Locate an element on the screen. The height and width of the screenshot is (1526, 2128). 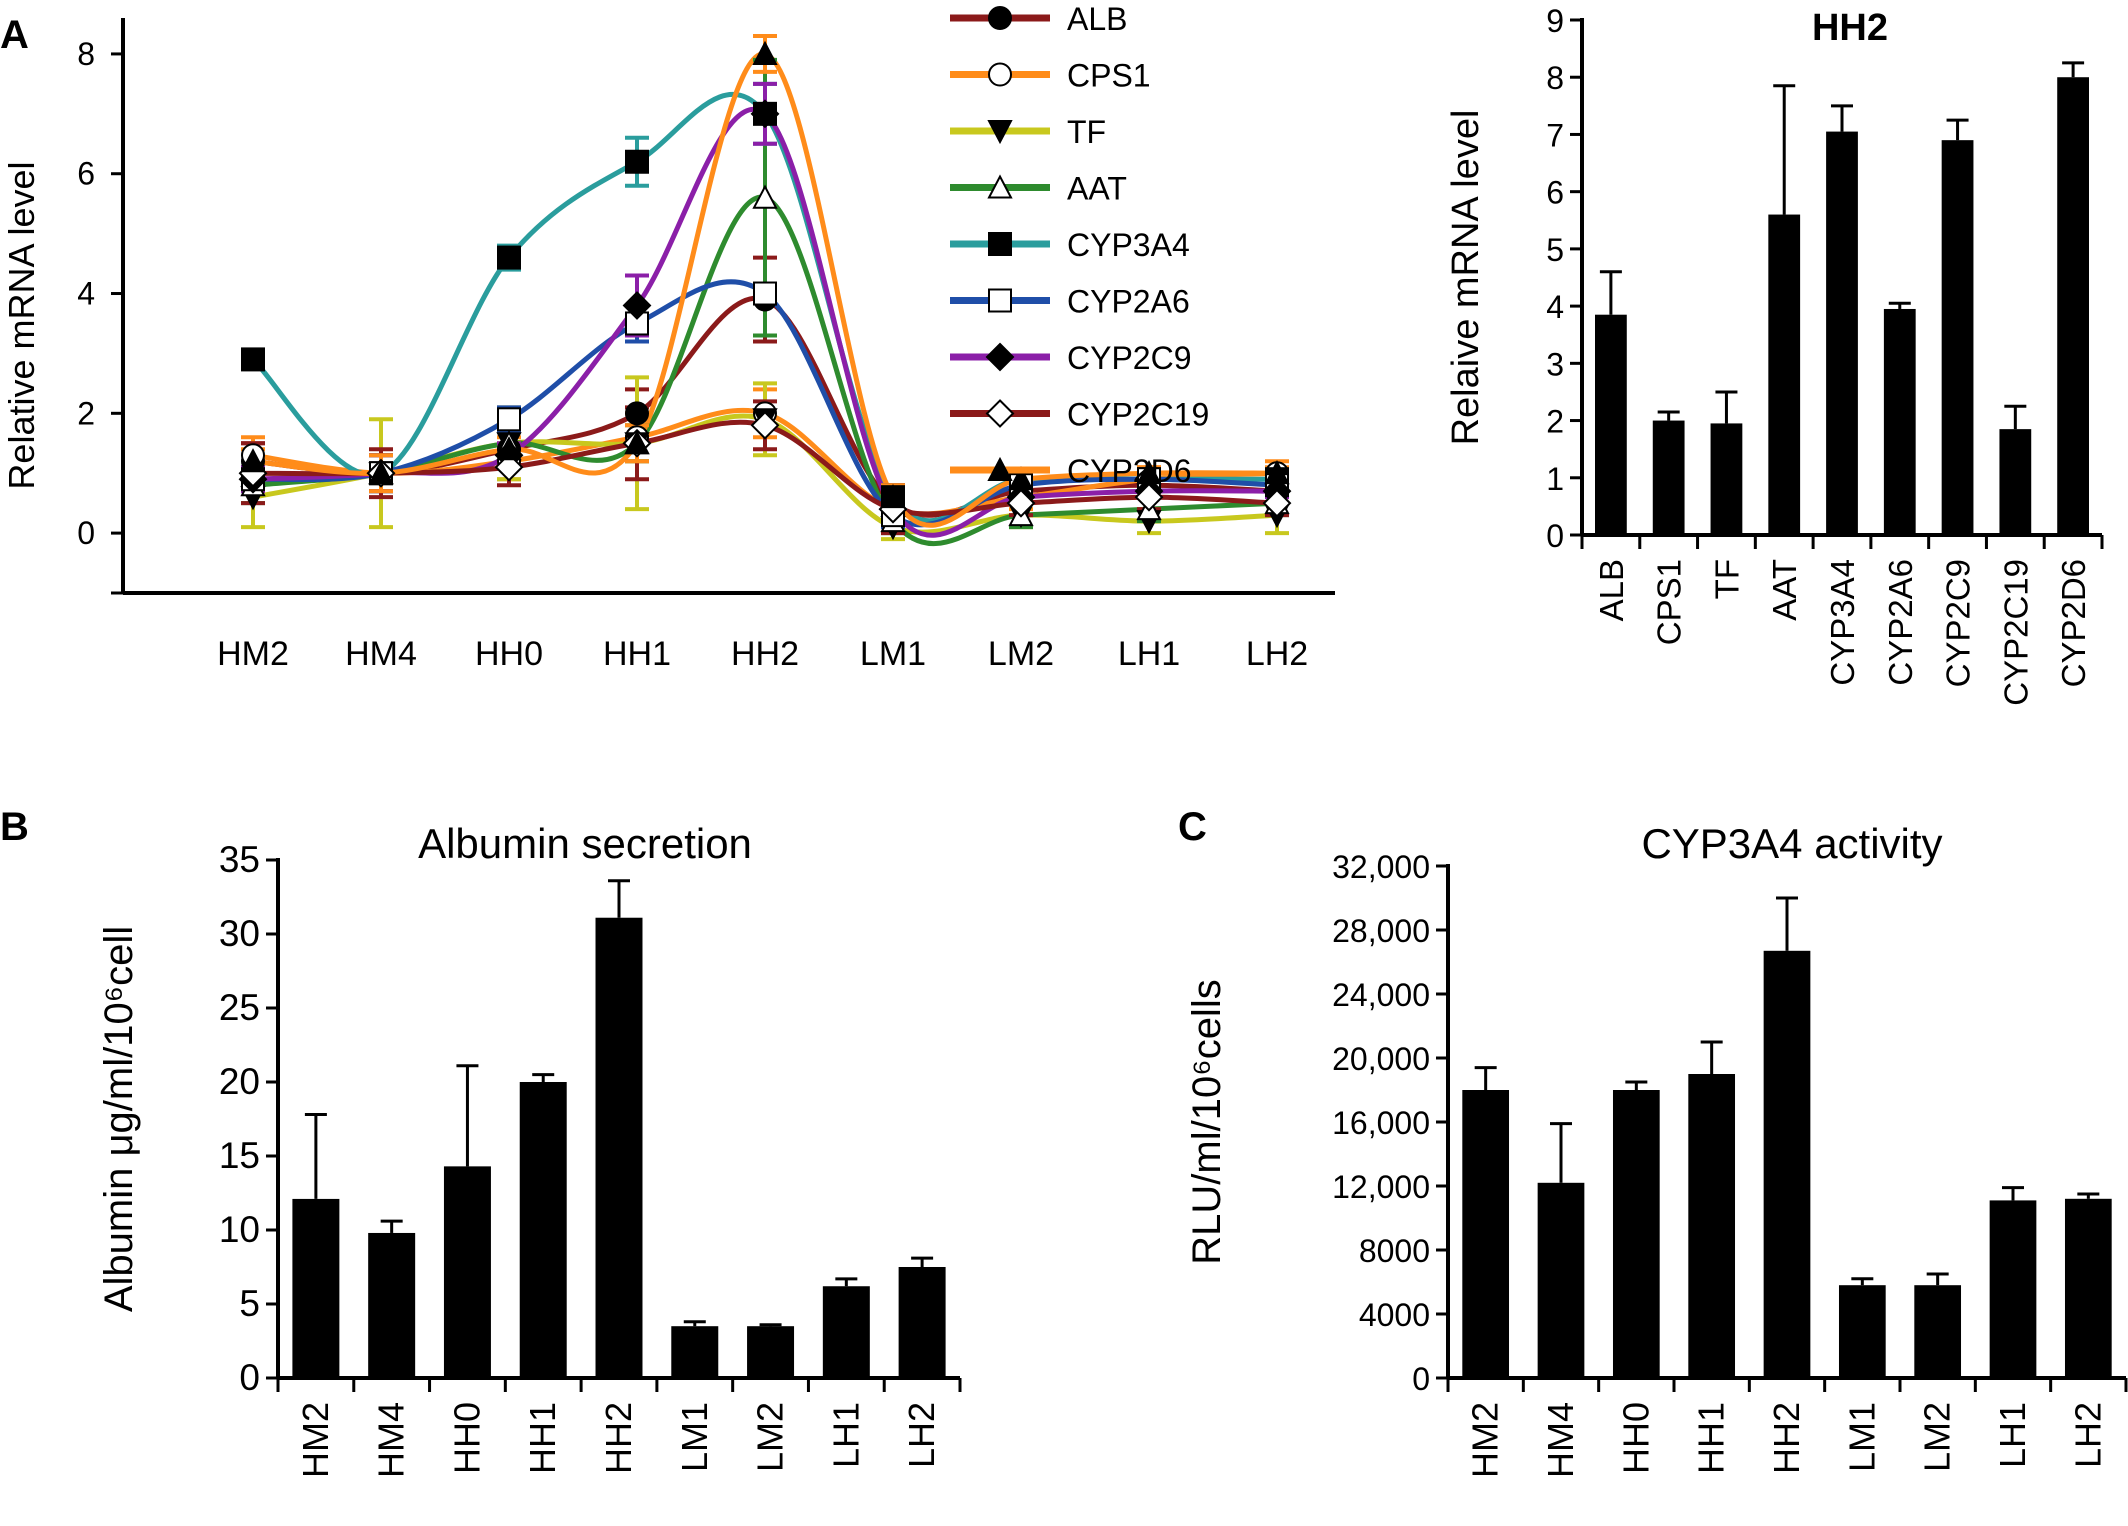
x-tick-label: HM2 is located at coordinates (253, 654).